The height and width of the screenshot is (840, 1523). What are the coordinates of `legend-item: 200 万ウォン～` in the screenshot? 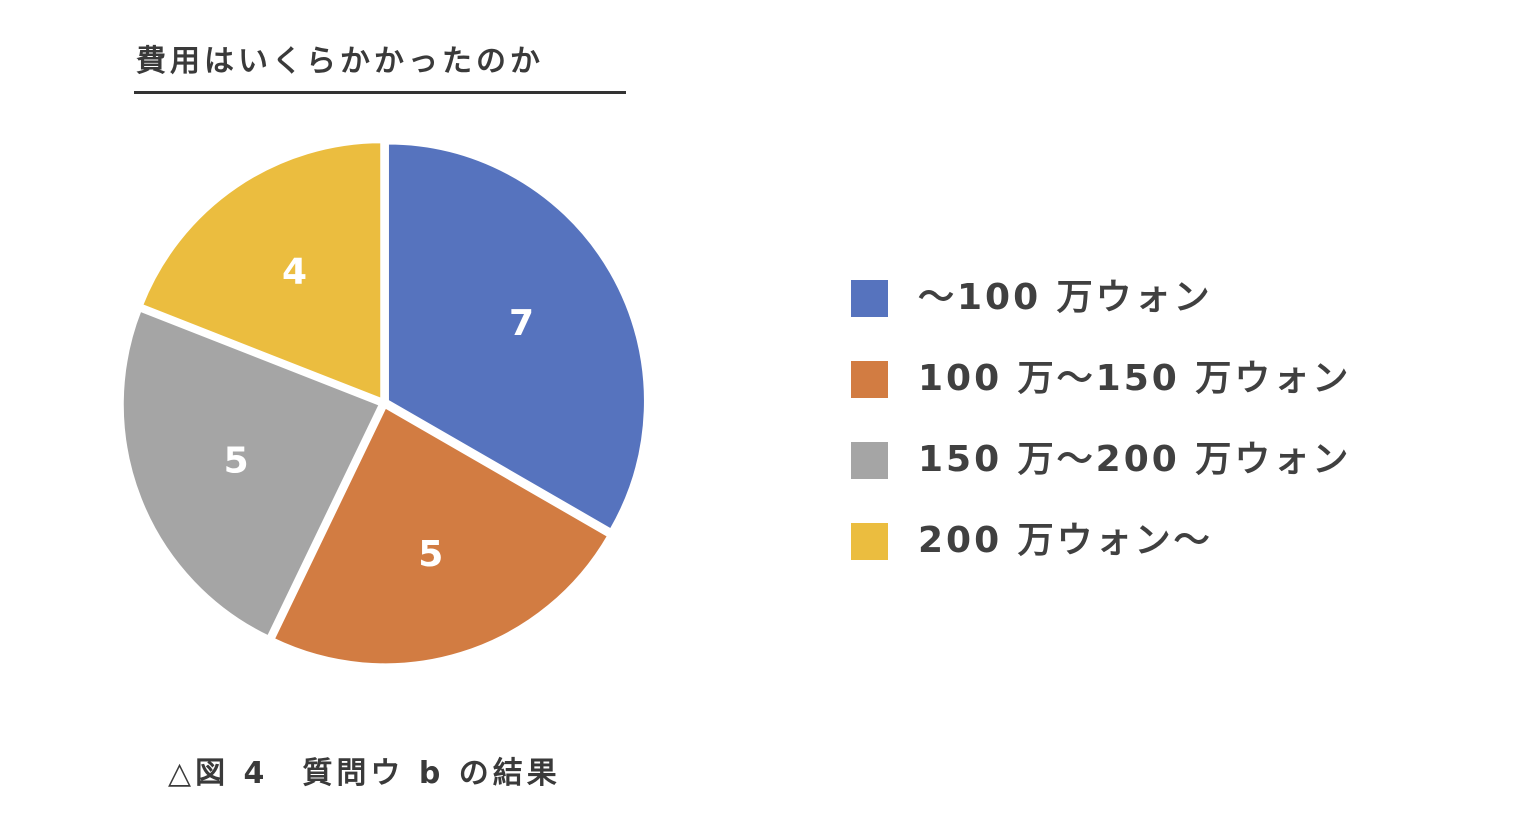 It's located at (1101, 551).